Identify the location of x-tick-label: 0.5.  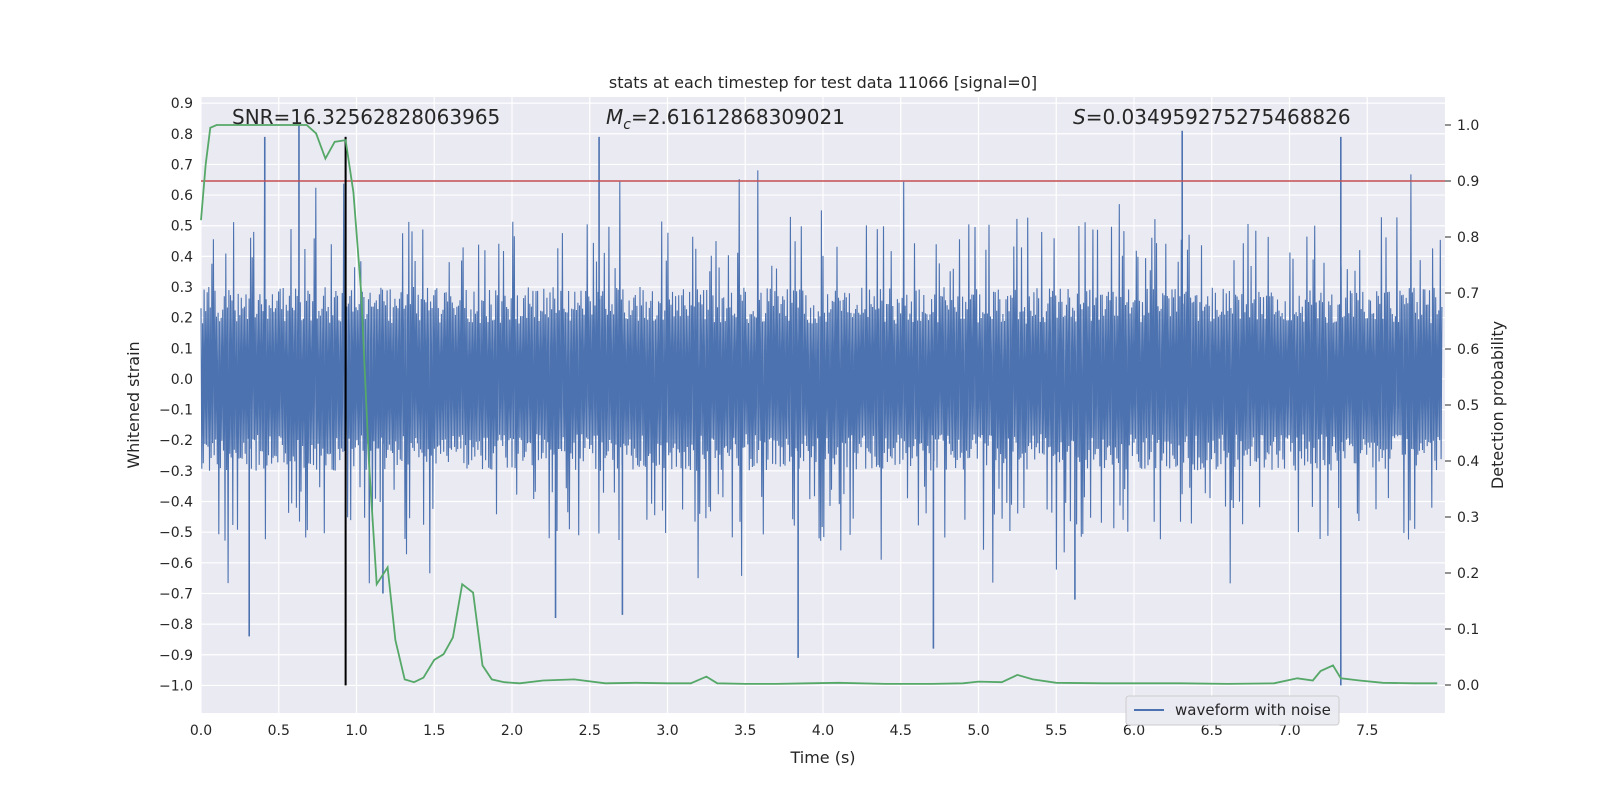
(279, 731).